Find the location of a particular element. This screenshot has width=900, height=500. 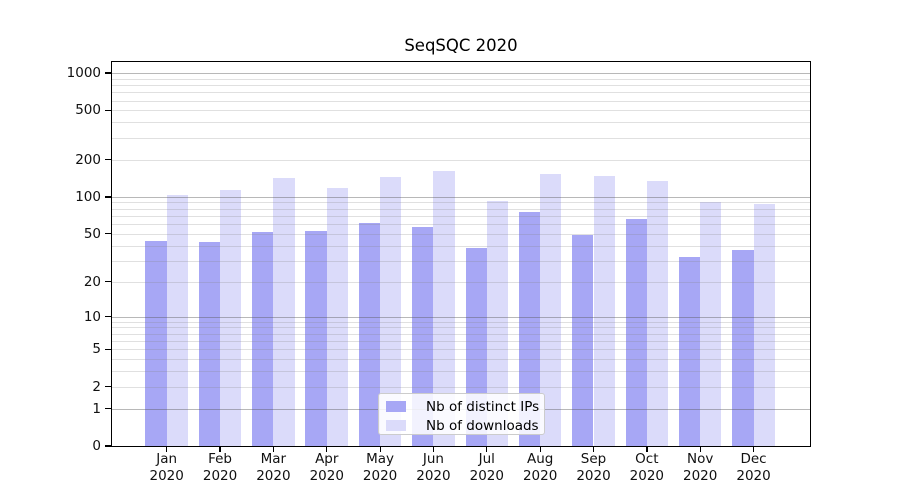

bar-distinct-ips-aug is located at coordinates (529, 329).